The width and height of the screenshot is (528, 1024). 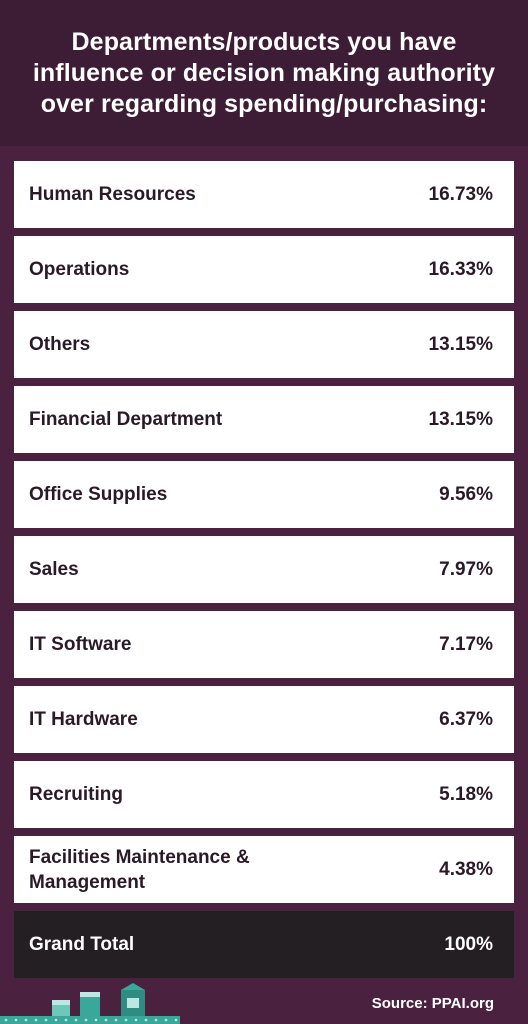 I want to click on page-footer: Source: PPAI.org, so click(x=264, y=1002).